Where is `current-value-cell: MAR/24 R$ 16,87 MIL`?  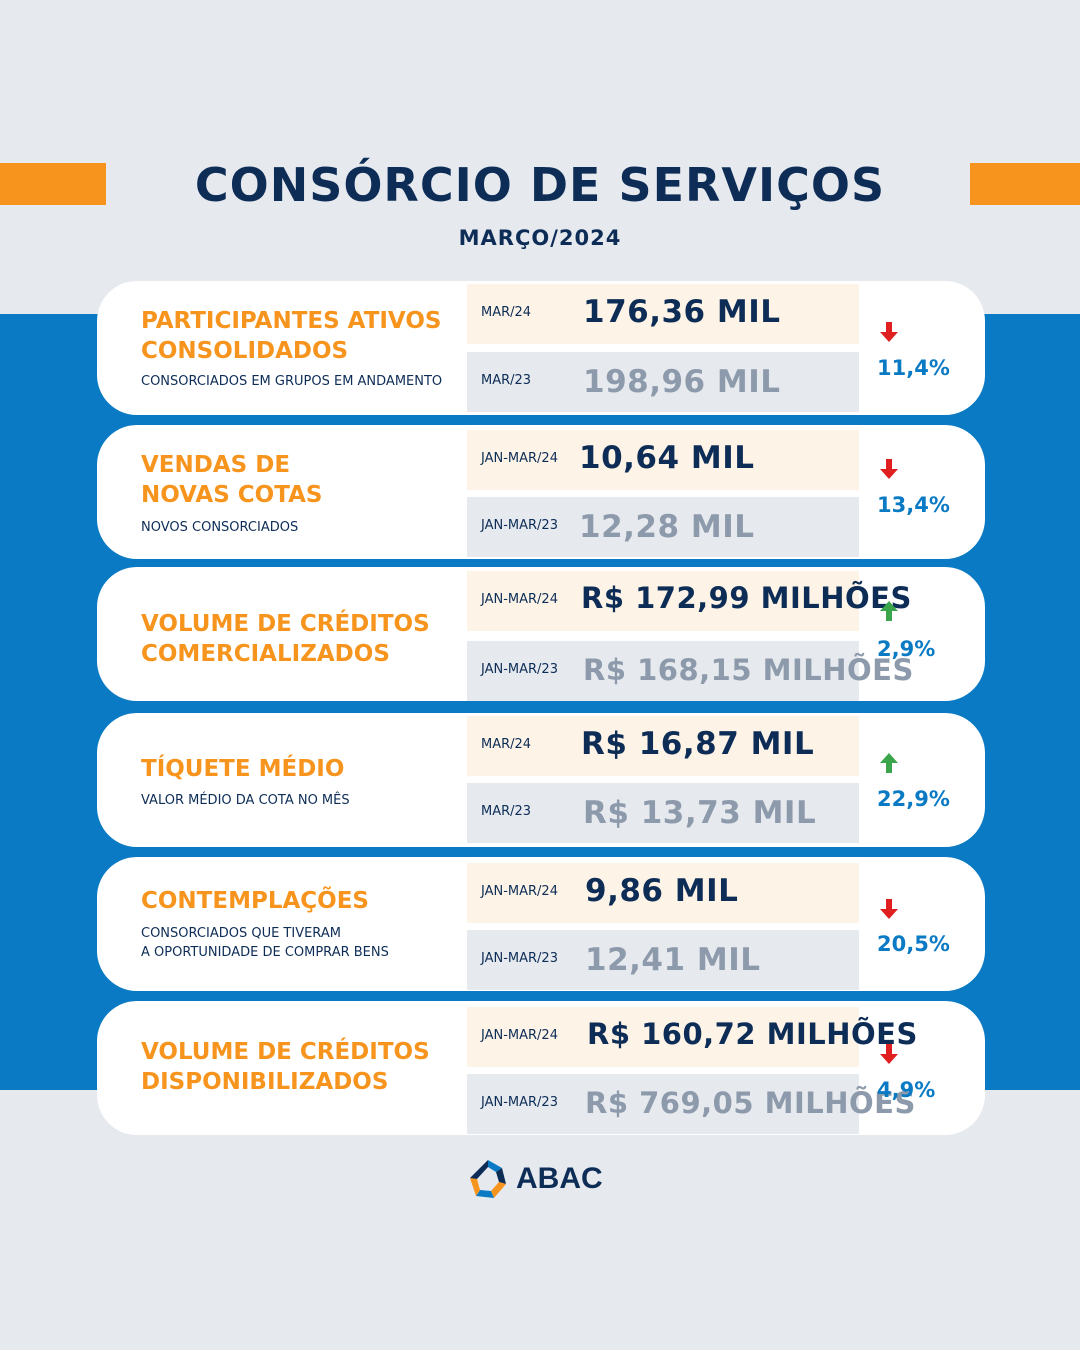
current-value-cell: MAR/24 R$ 16,87 MIL is located at coordinates (663, 746).